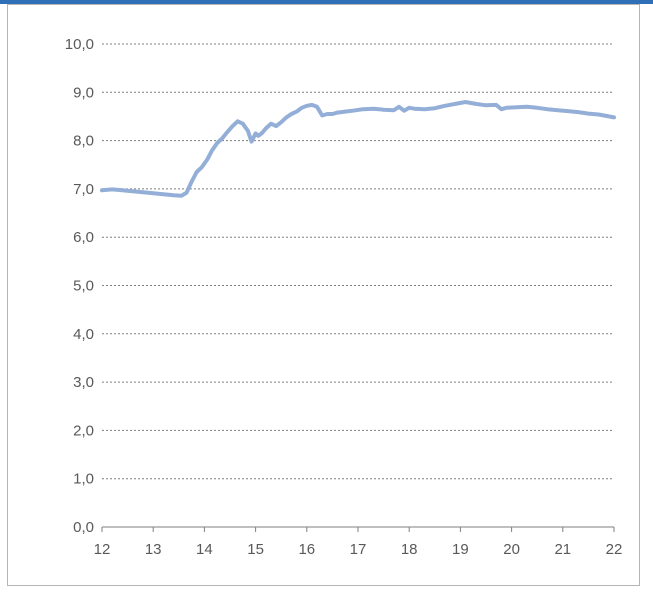  Describe the element at coordinates (358, 529) in the screenshot. I see `axes` at that location.